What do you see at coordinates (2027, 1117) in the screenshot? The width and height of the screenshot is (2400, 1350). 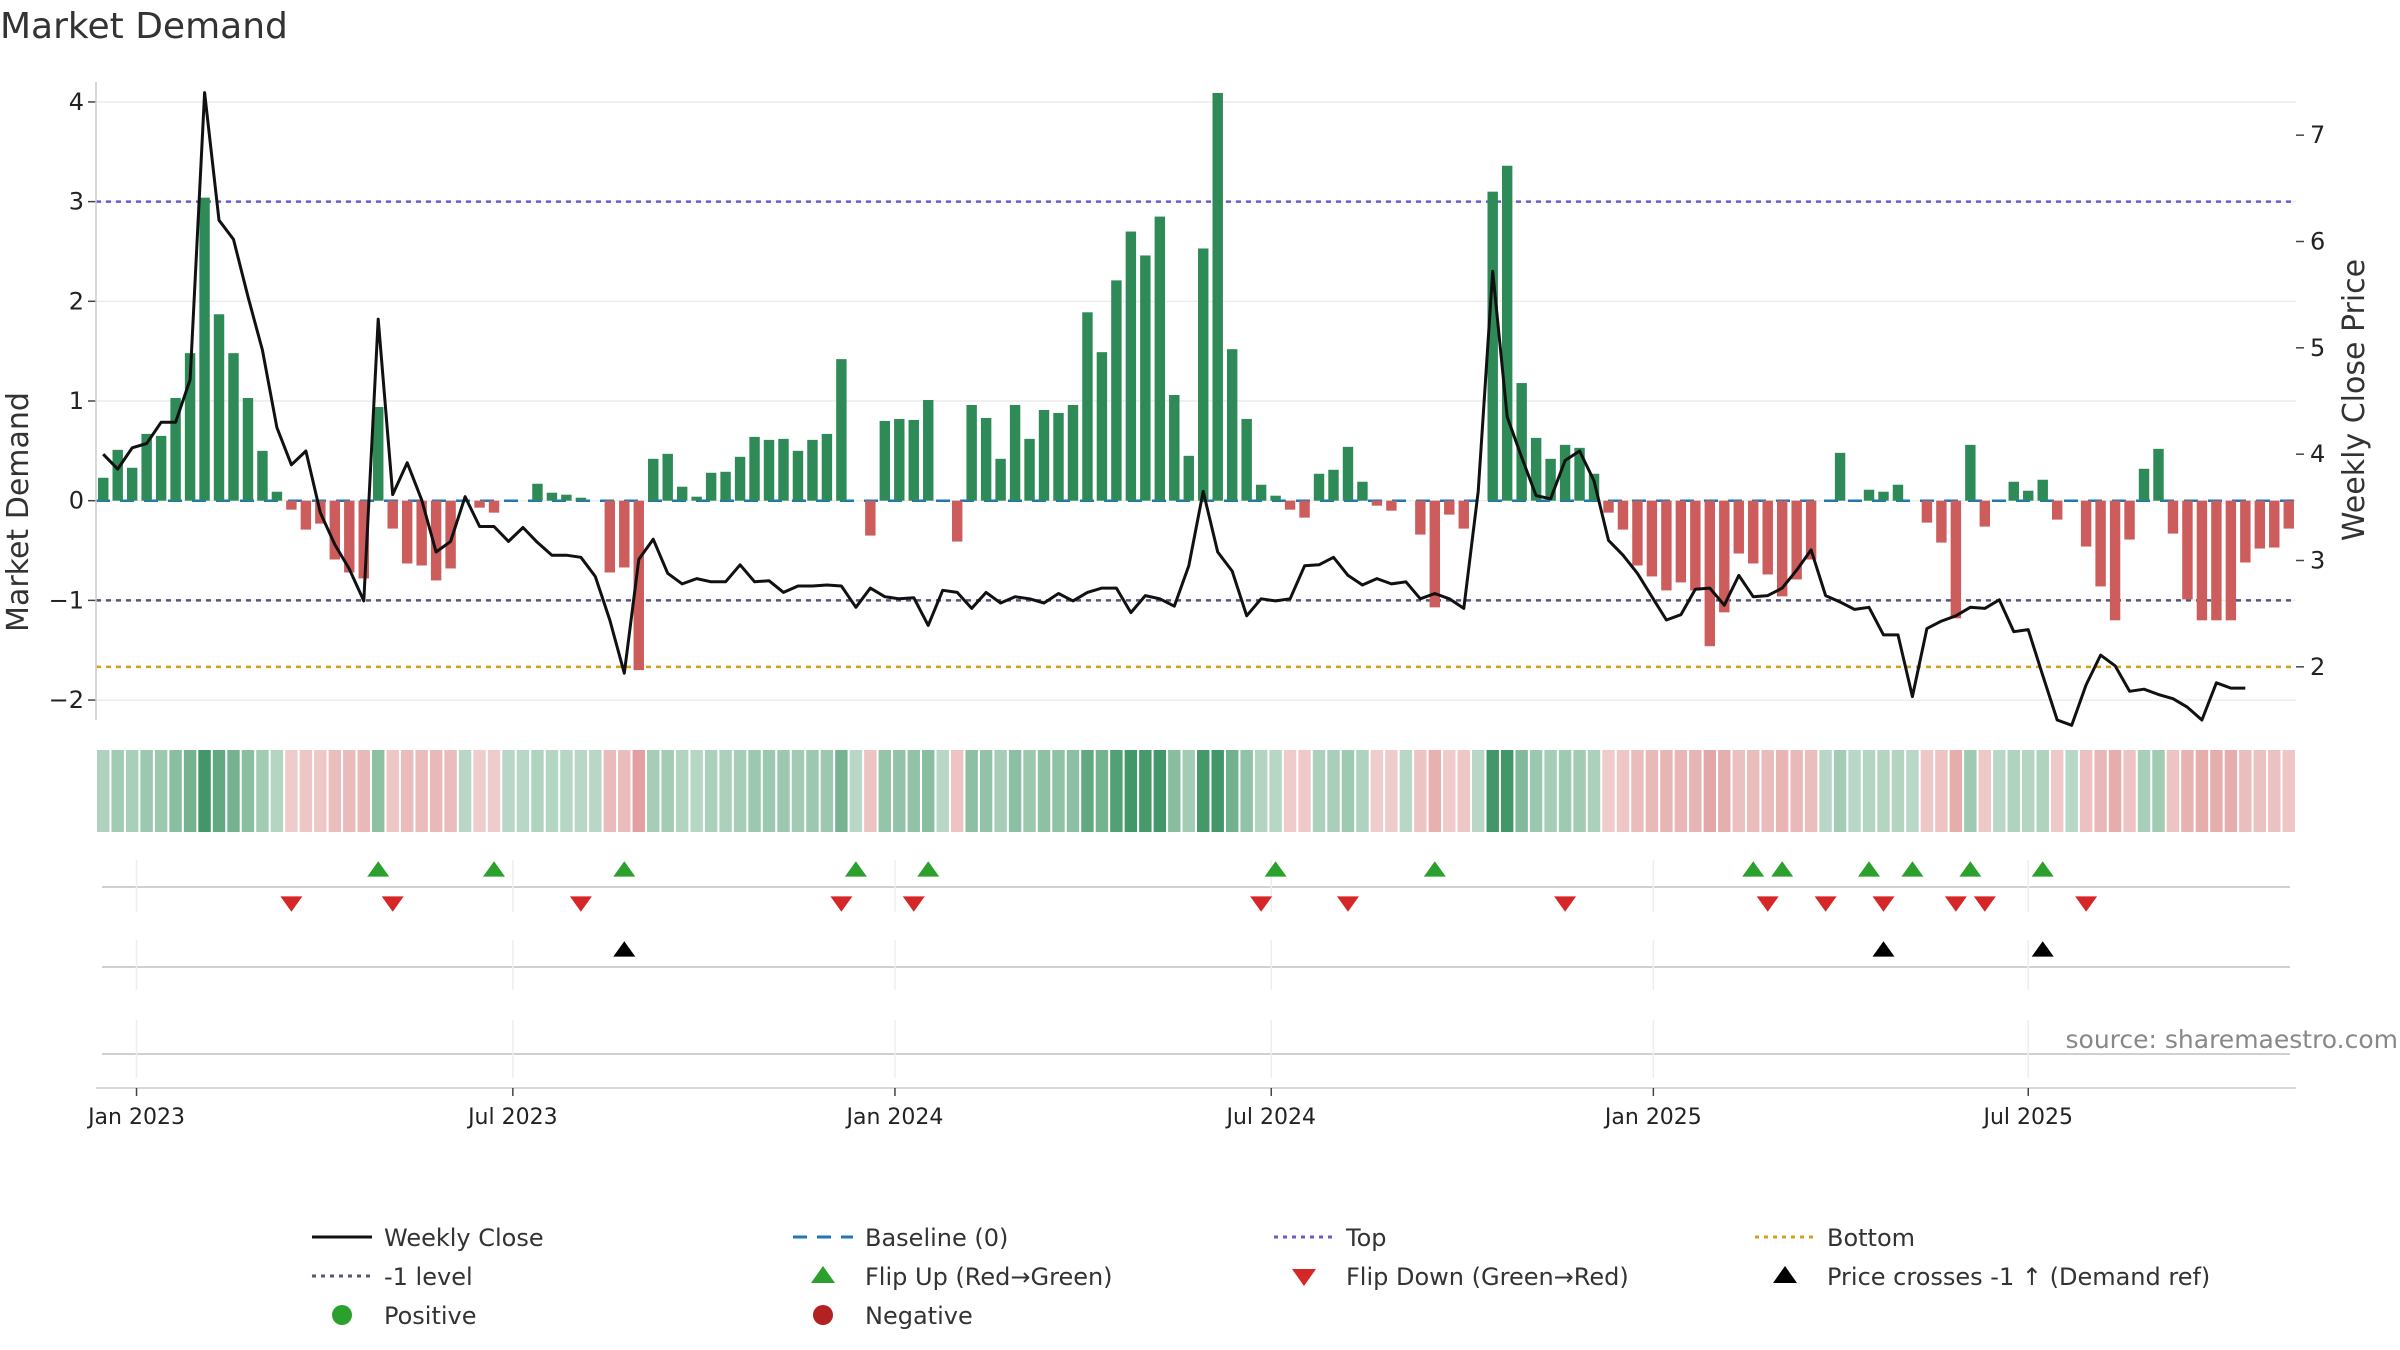 I see `date-tick-label-5: Jul 2025` at bounding box center [2027, 1117].